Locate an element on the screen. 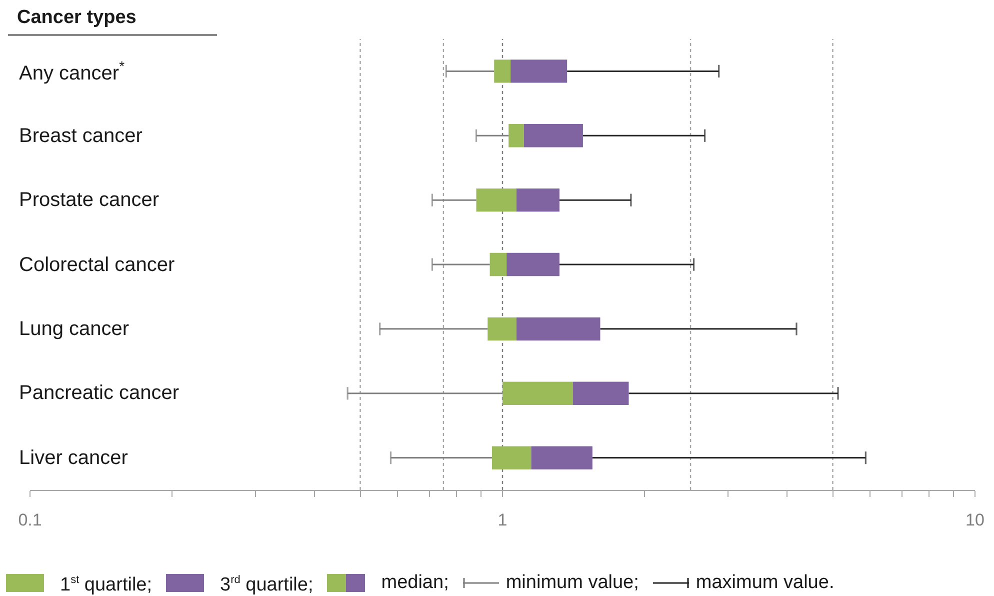 Image resolution: width=994 pixels, height=596 pixels. y-axis-title: Cancer types is located at coordinates (76, 18).